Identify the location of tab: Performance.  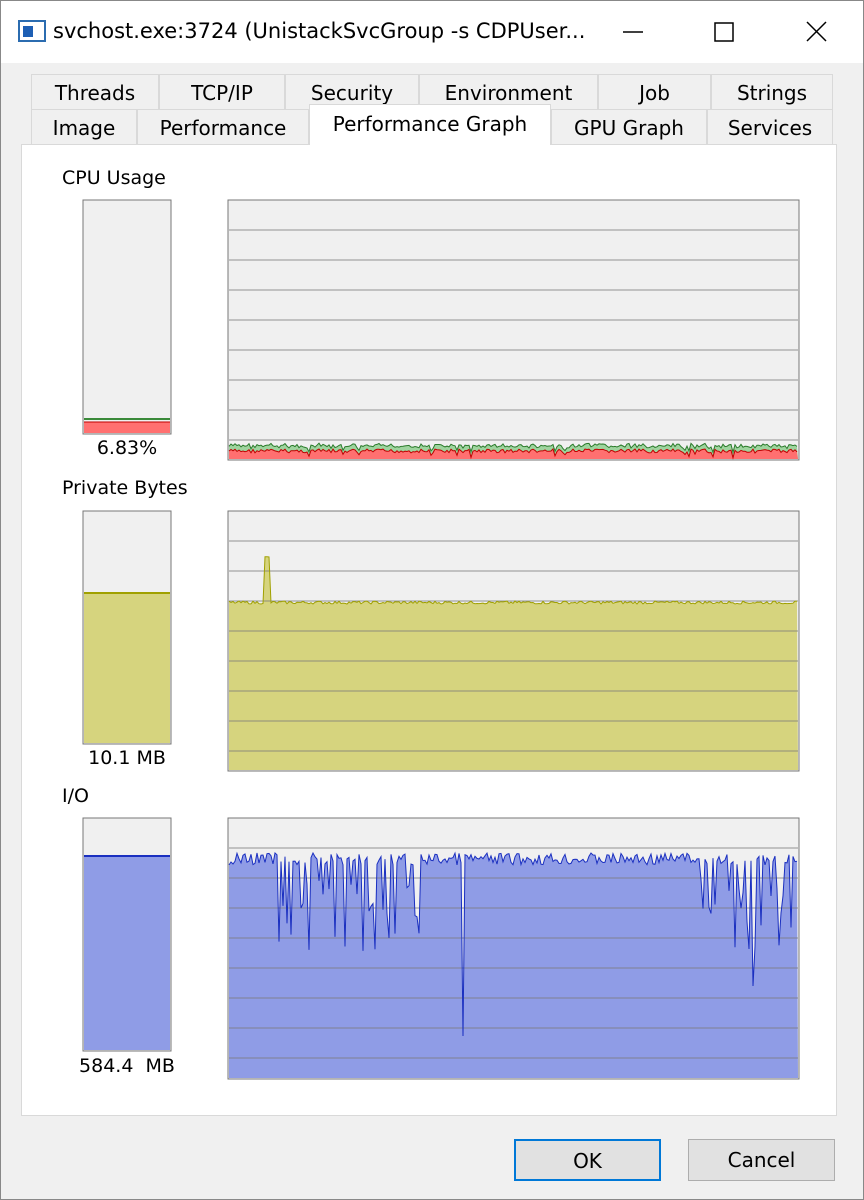
(223, 126).